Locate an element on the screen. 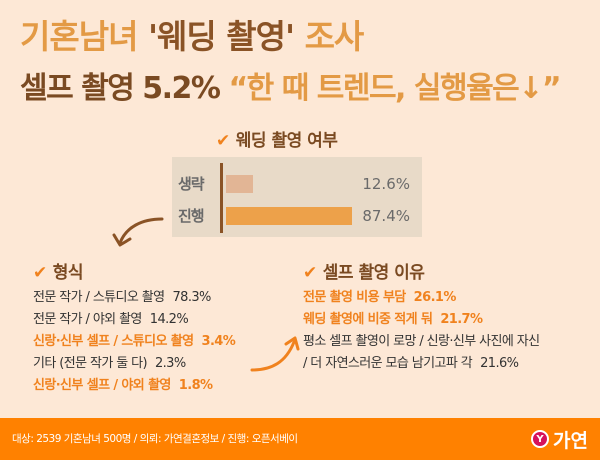  item-value: 21.7% is located at coordinates (461, 319).